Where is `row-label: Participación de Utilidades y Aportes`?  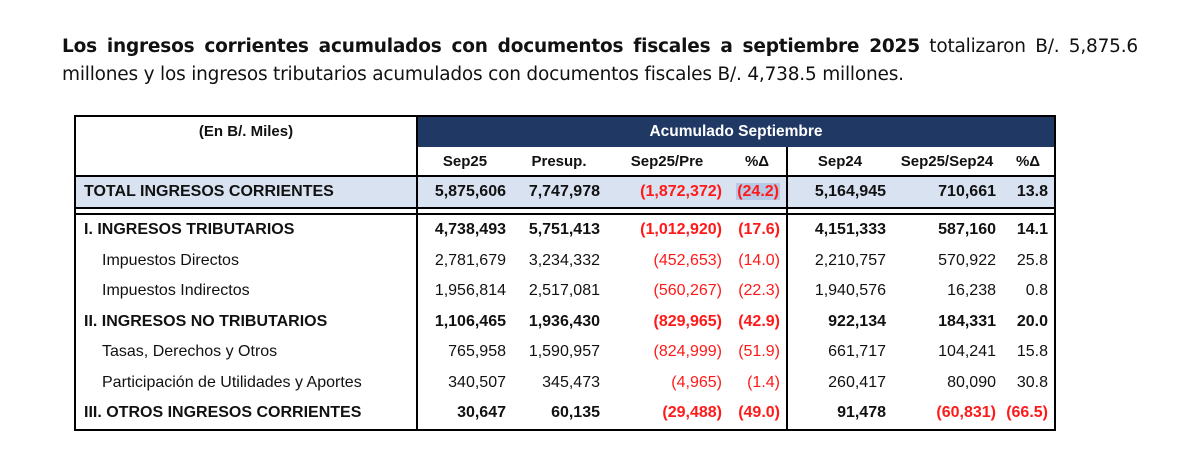 row-label: Participación de Utilidades y Aportes is located at coordinates (246, 382).